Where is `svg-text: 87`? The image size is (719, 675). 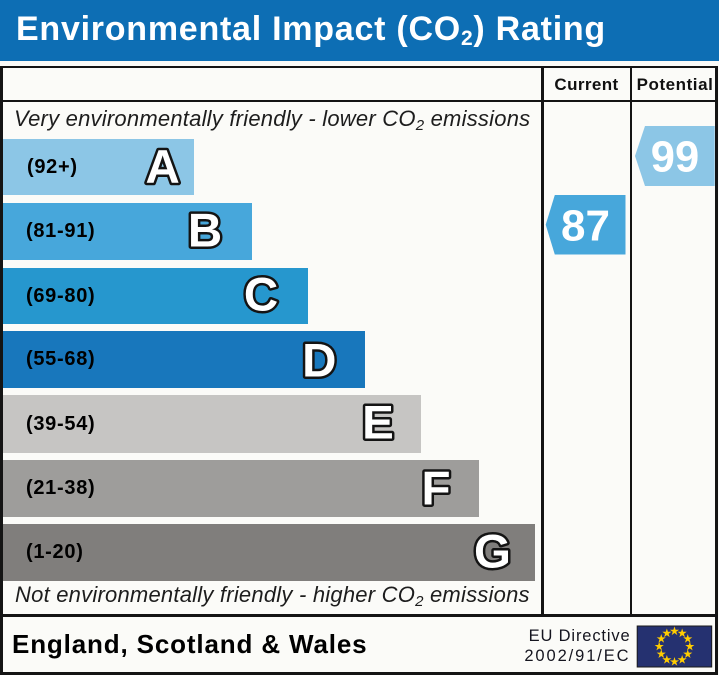
svg-text: 87 is located at coordinates (585, 225).